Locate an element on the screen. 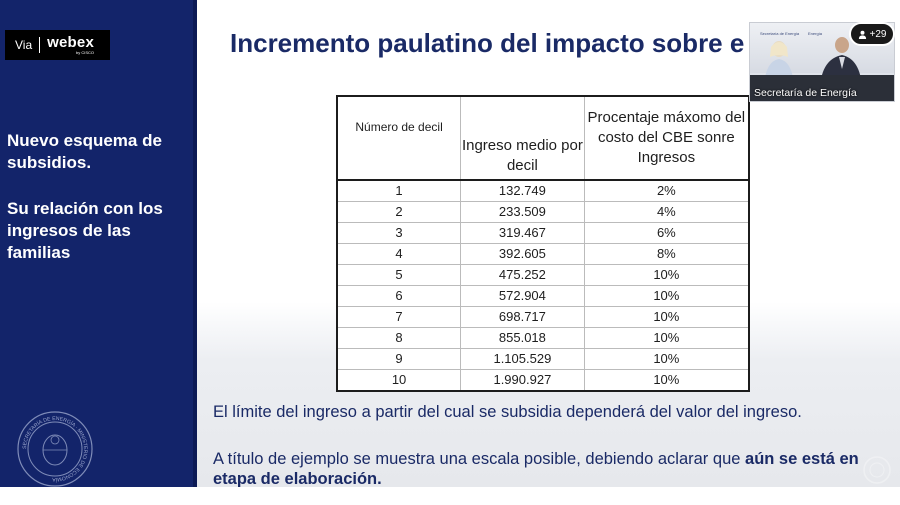 The image size is (900, 505). cell-decil: 3 is located at coordinates (399, 233).